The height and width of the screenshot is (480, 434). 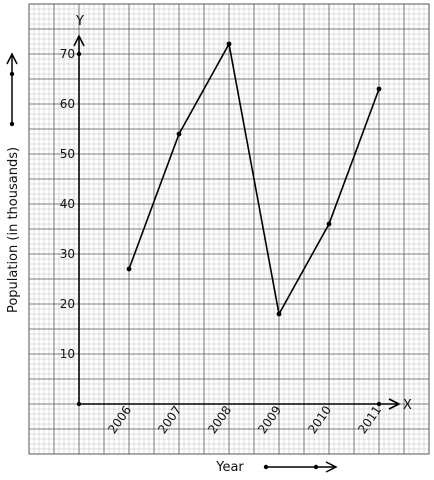 I want to click on y-tick-labels: 10 20 30 40 50 60 70, so click(x=67, y=204).